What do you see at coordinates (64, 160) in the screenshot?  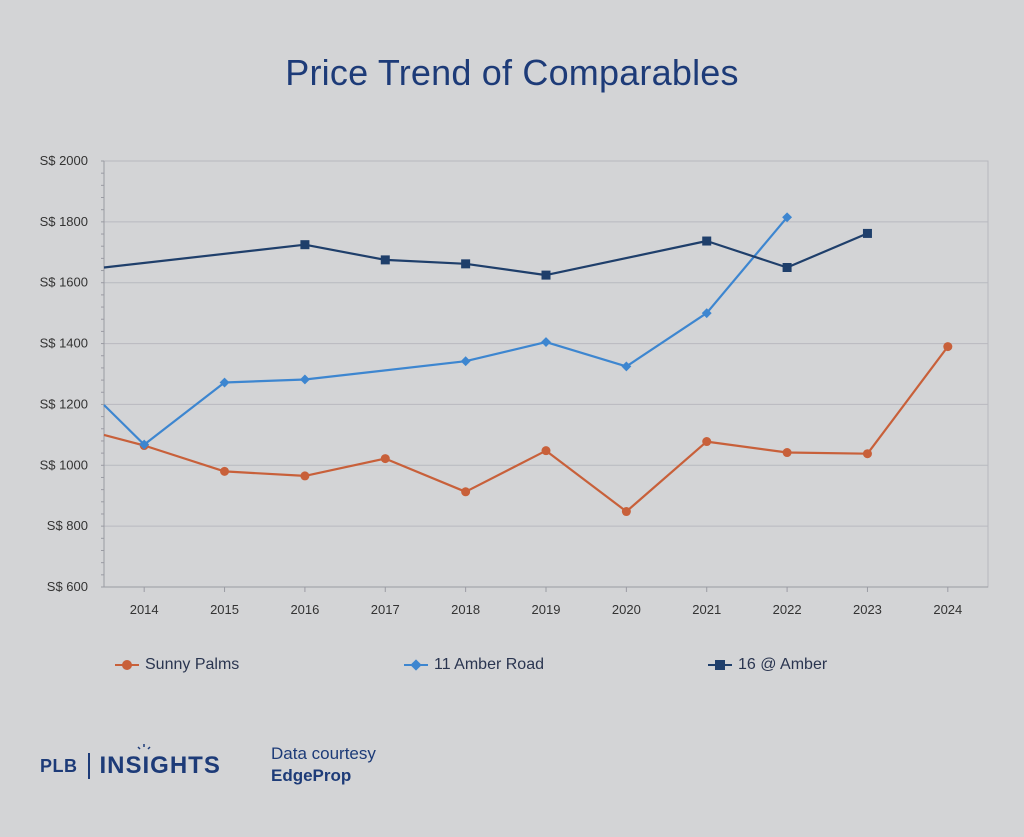 I see `y-tick-label: S$ 2000` at bounding box center [64, 160].